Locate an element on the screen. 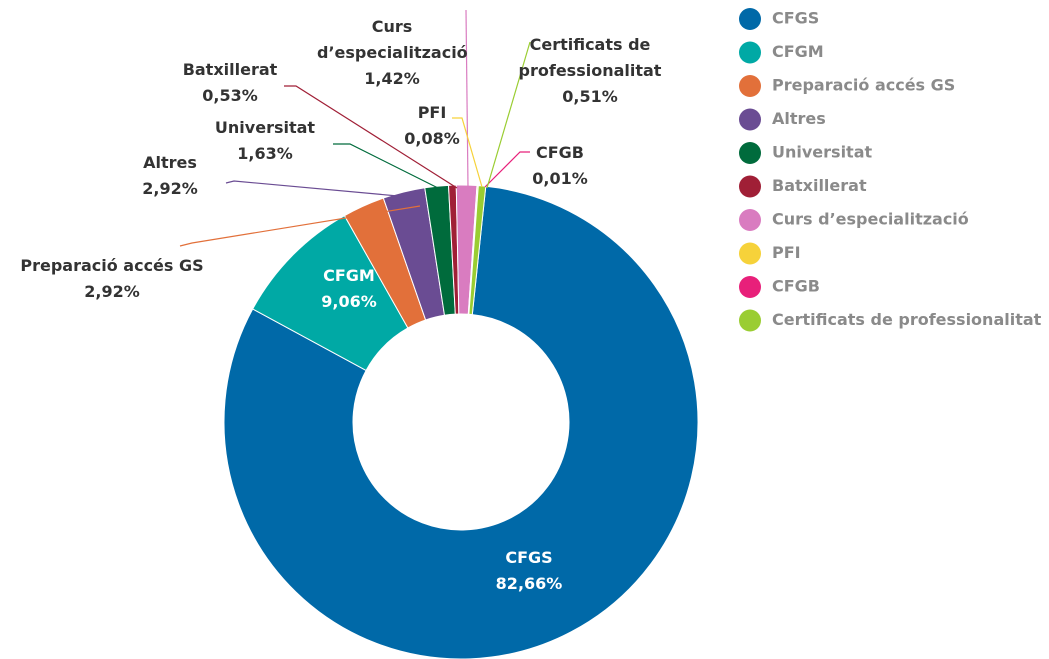 The height and width of the screenshot is (659, 1049). legend-label: Certificats de professionalitat is located at coordinates (907, 319).